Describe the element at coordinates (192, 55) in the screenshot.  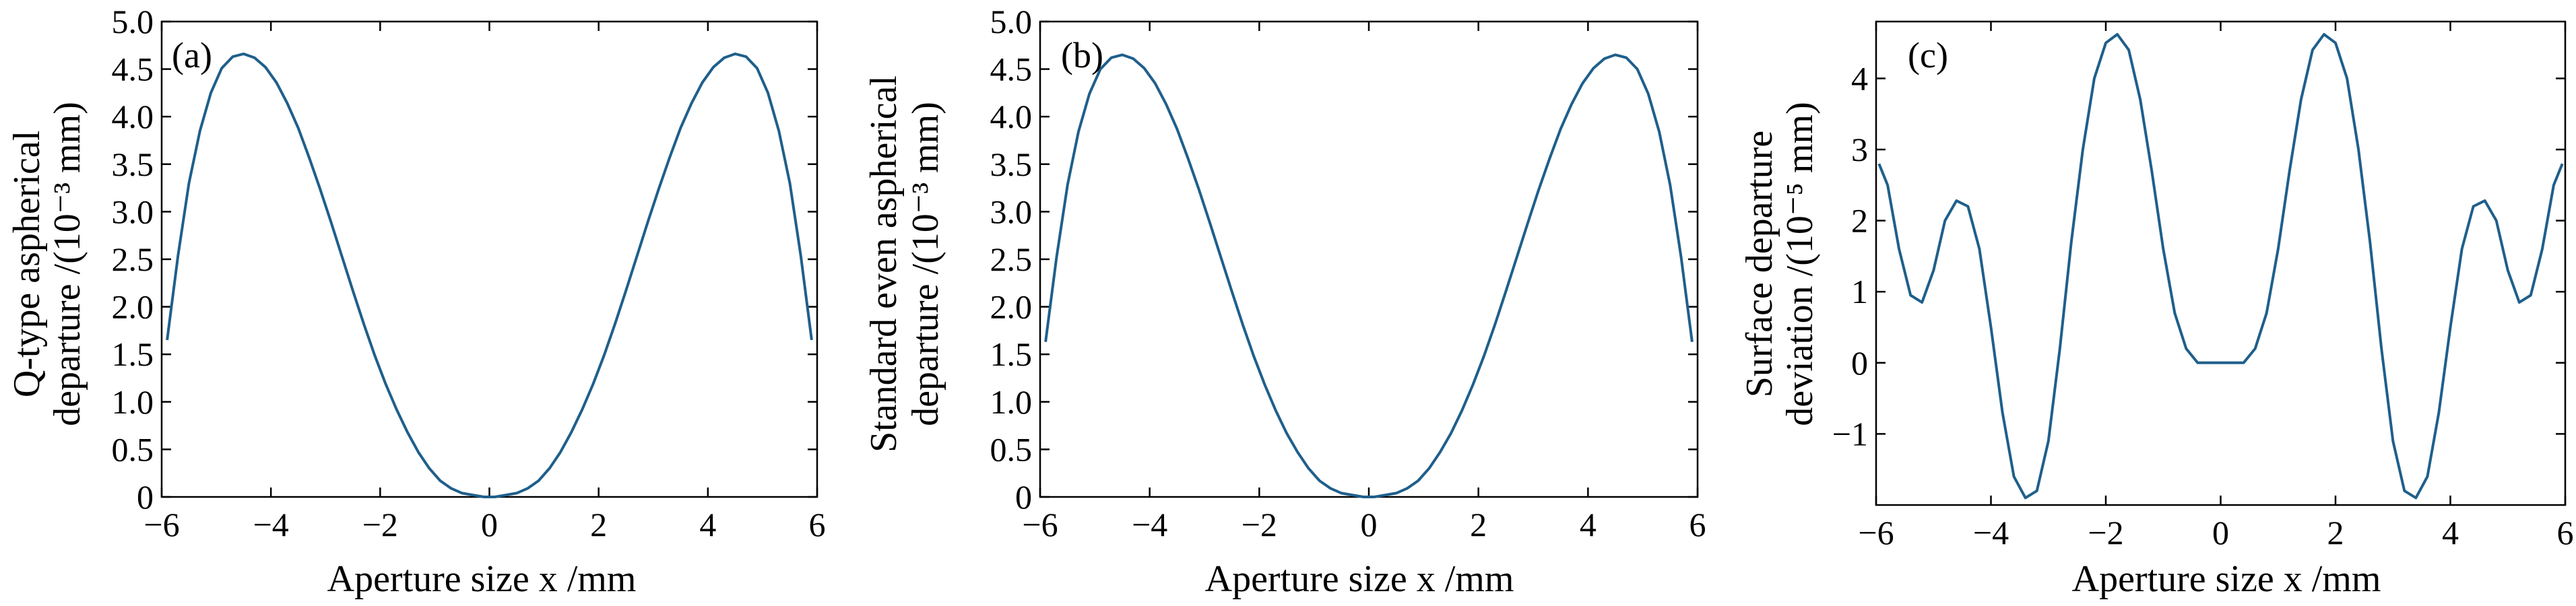
I see `panel-label-a: (a)` at that location.